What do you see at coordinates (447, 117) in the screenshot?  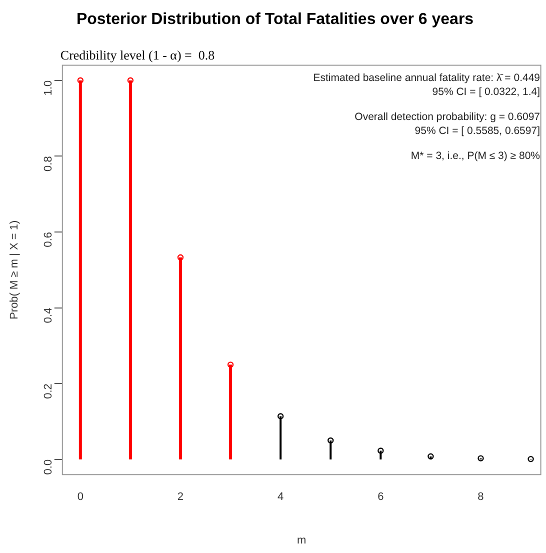 I see `annotation: Overall detection probability: g = 0.6097` at bounding box center [447, 117].